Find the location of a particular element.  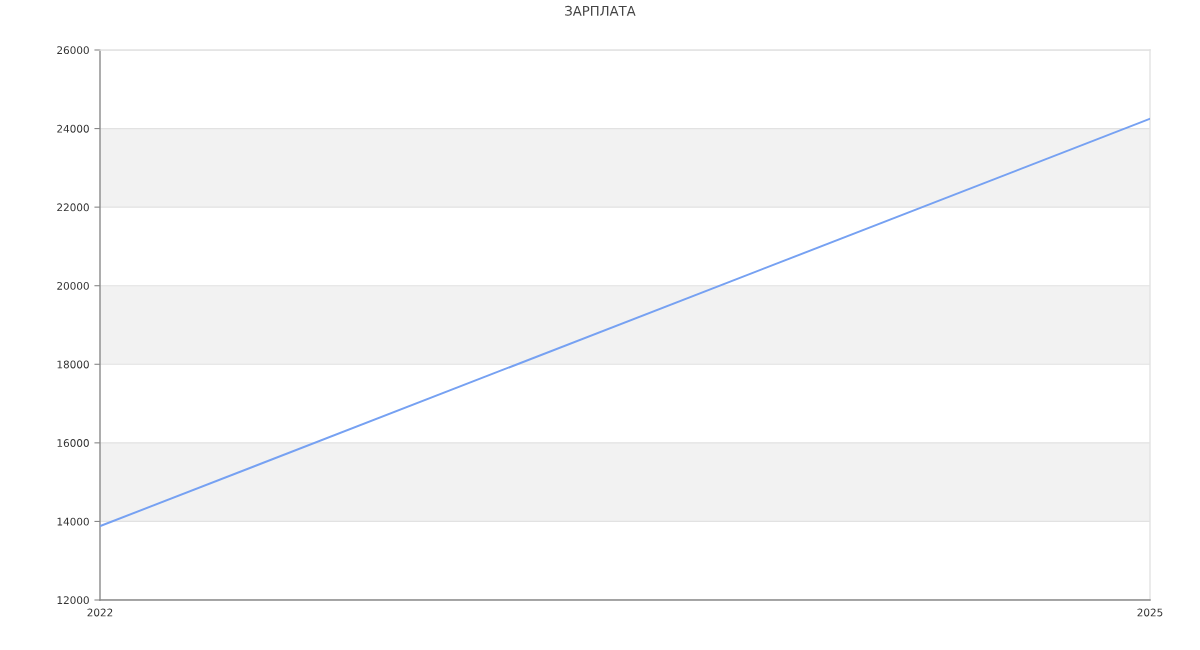

chart-title: ЗАРПЛАТА is located at coordinates (600, 10).